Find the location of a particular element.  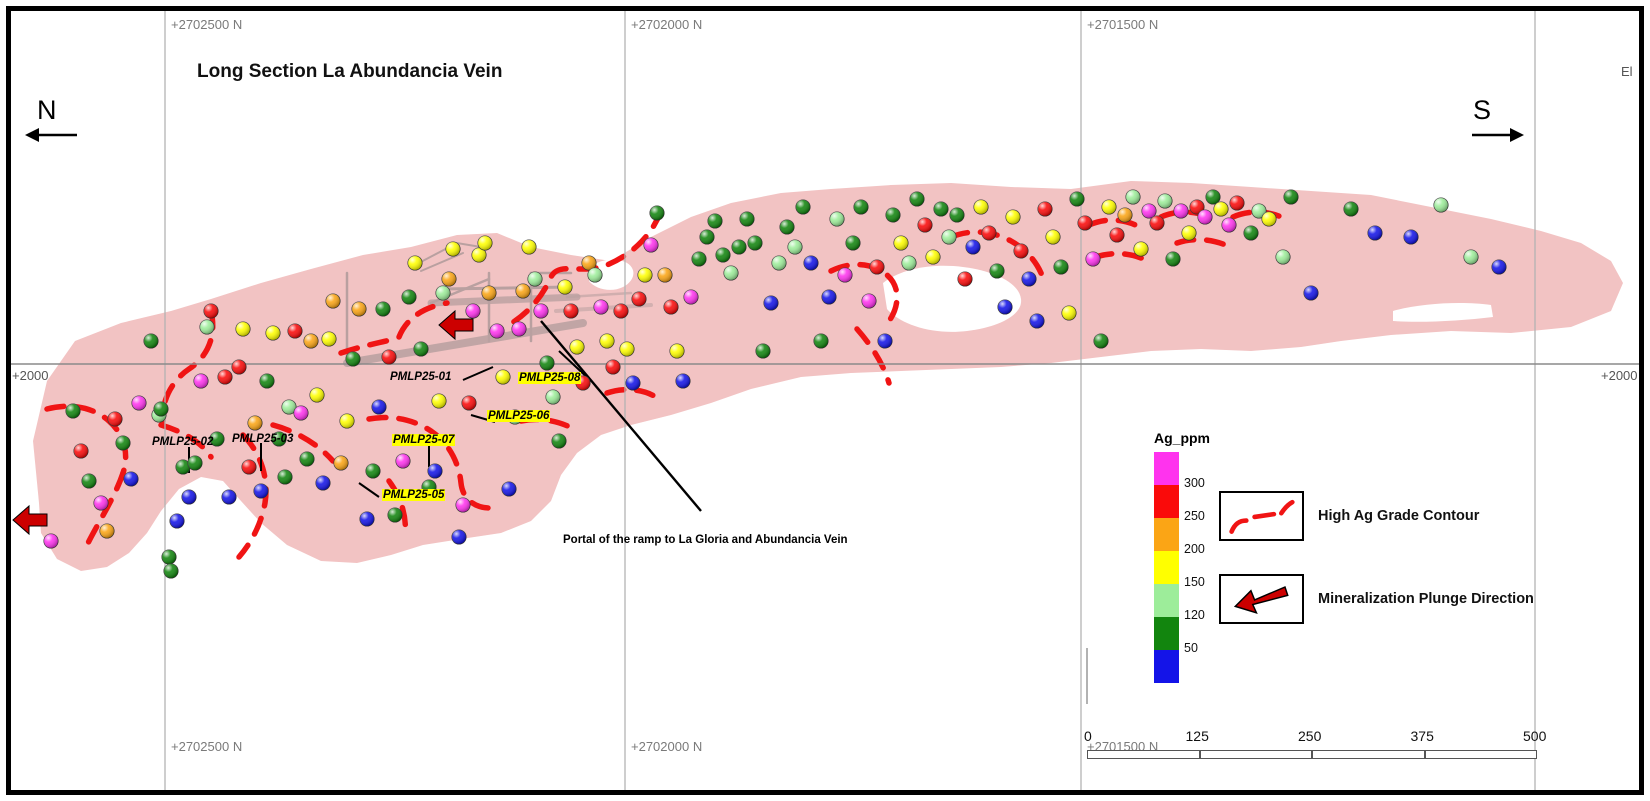

colorbar-tick-150: 150 is located at coordinates (1194, 582).